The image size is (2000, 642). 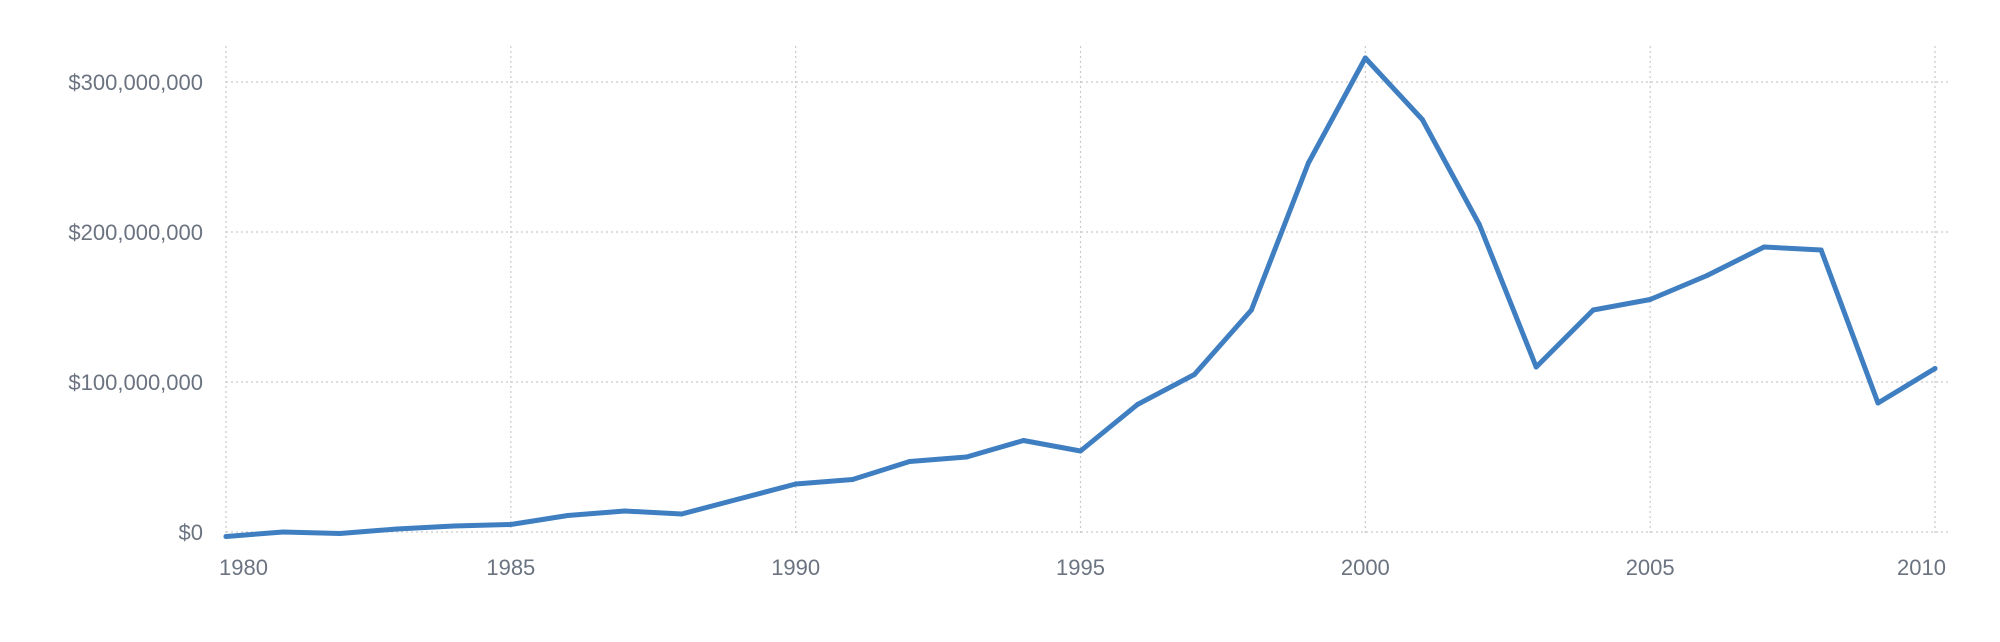 What do you see at coordinates (1921, 567) in the screenshot?
I see `x-tick-label: 2010` at bounding box center [1921, 567].